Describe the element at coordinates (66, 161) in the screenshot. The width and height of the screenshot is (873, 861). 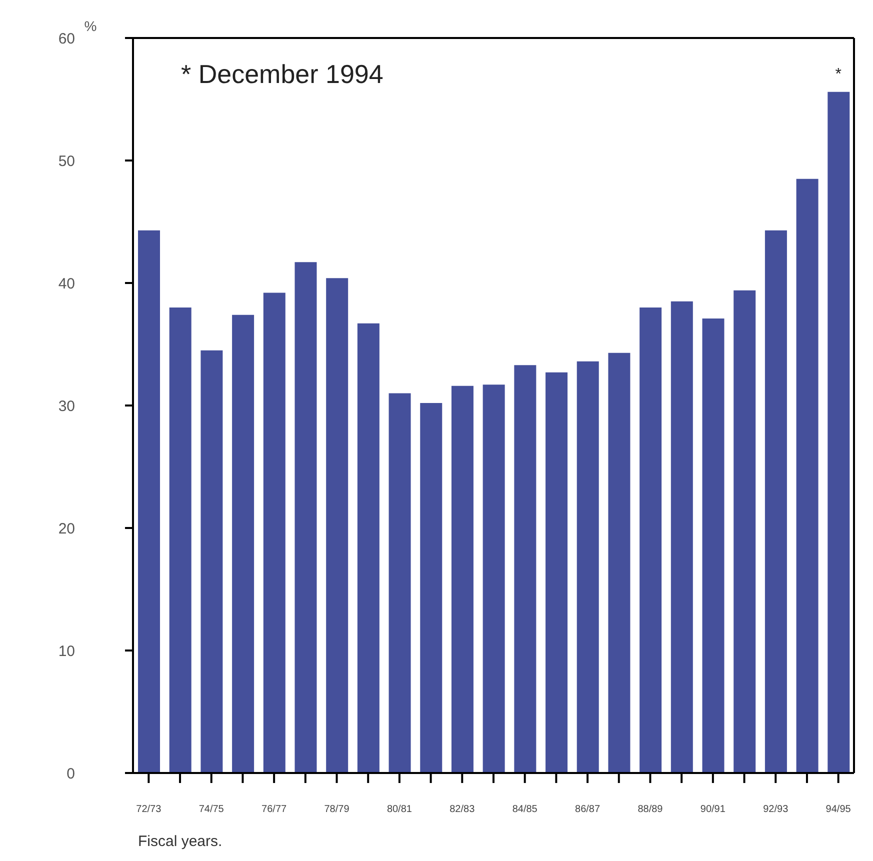
I see `y-tick-label: 50` at that location.